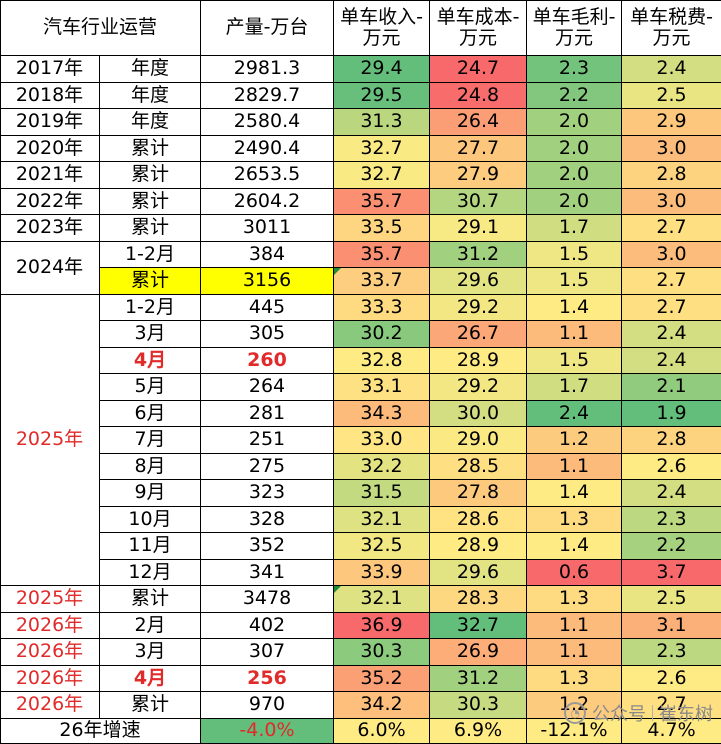 This screenshot has height=744, width=721. I want to click on row-period: 2月, so click(150, 625).